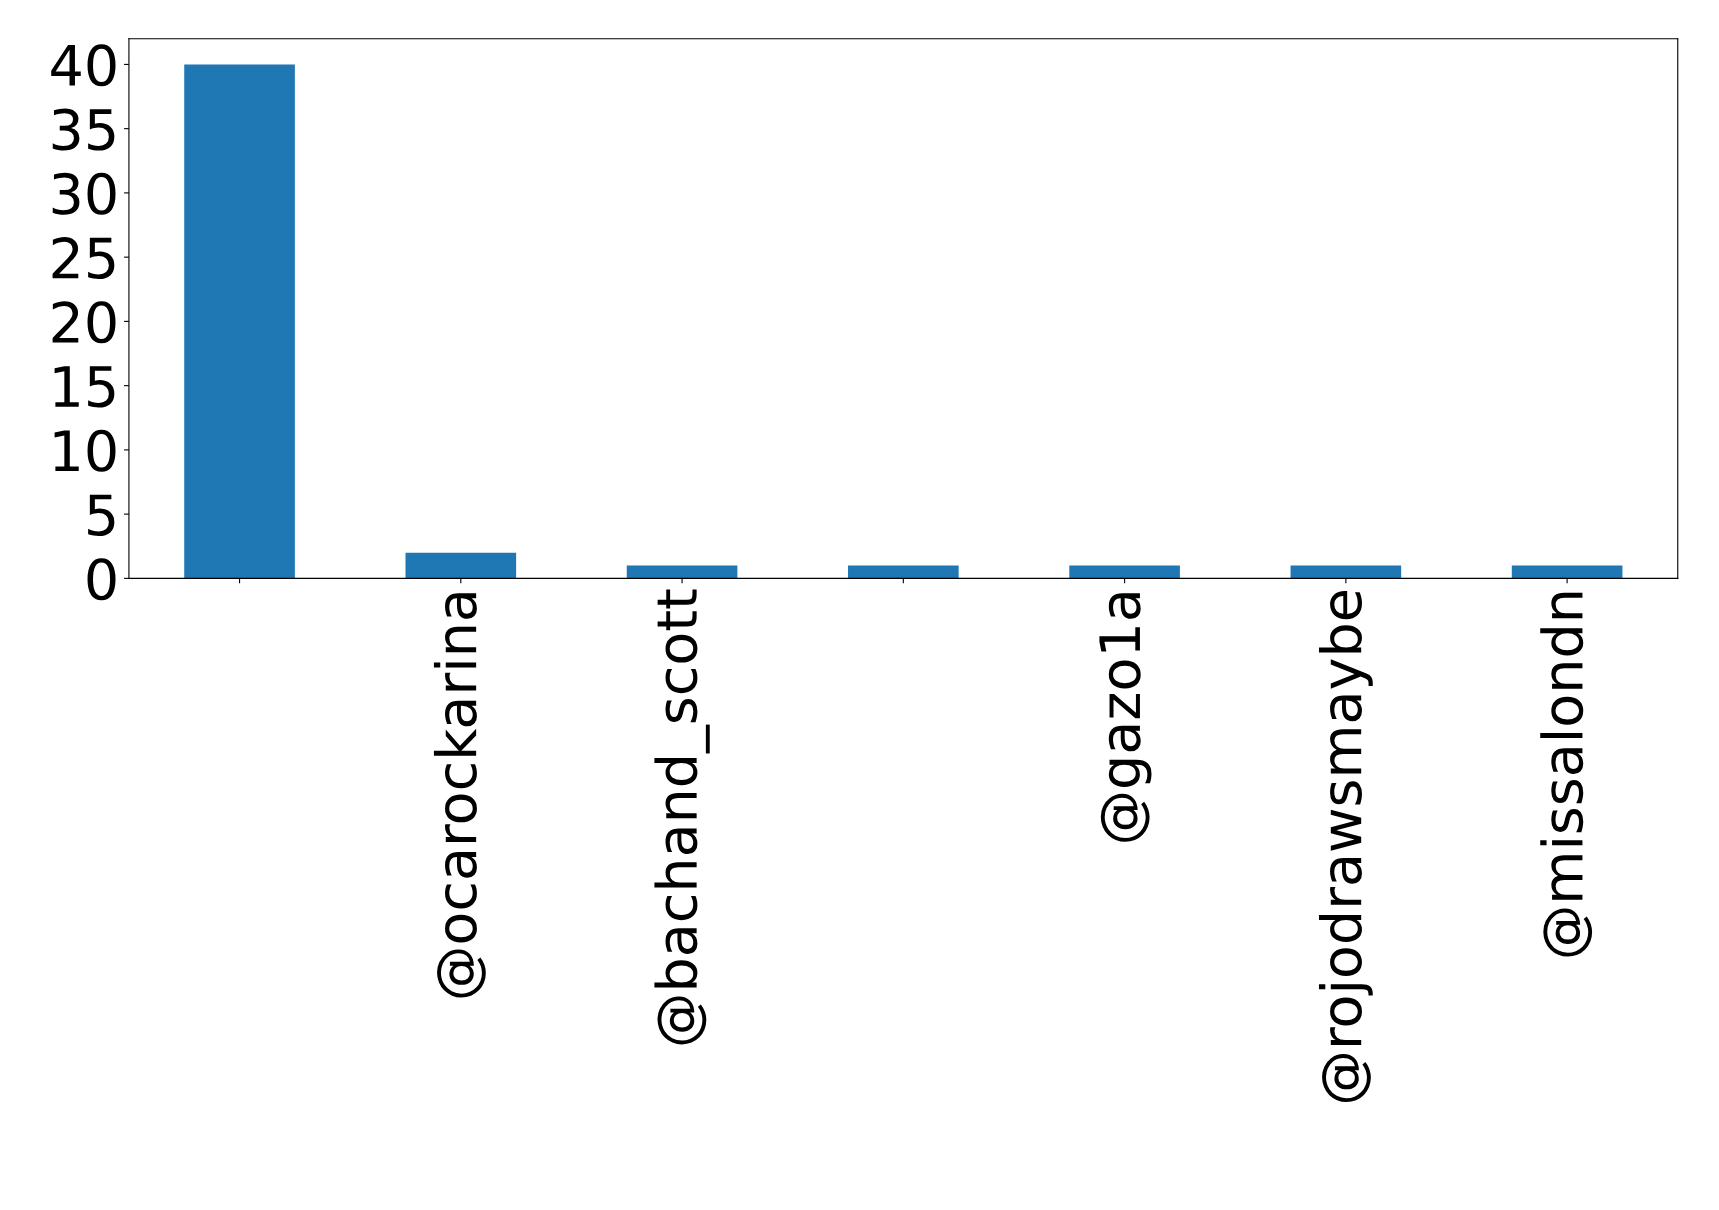 The width and height of the screenshot is (1719, 1210). What do you see at coordinates (83, 65) in the screenshot?
I see `y-tick-label: 40` at bounding box center [83, 65].